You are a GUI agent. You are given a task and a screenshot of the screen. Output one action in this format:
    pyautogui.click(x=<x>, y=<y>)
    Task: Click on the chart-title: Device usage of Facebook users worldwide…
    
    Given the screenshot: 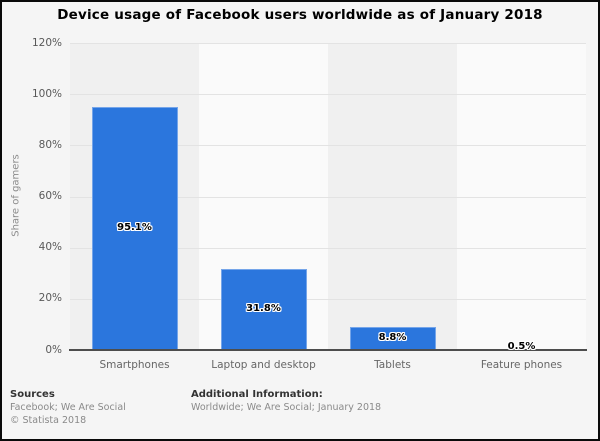 What is the action you would take?
    pyautogui.click(x=300, y=15)
    